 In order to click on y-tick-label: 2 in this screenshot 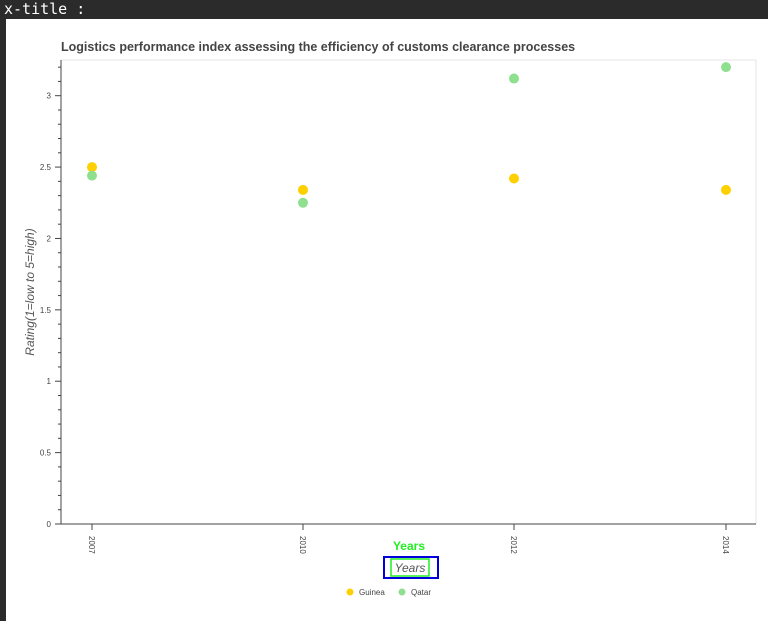, I will do `click(49, 238)`.